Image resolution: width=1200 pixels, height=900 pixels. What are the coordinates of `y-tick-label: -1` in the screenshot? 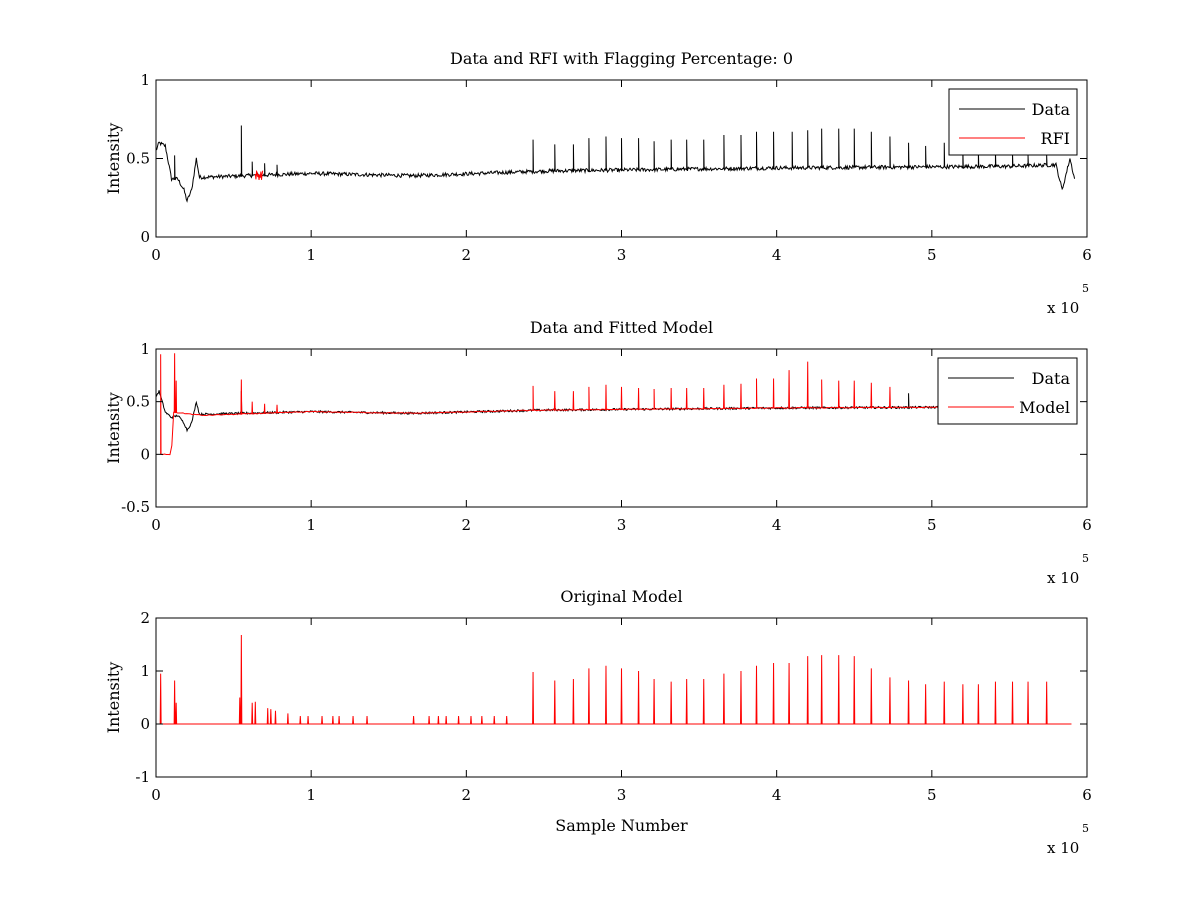 It's located at (142, 777).